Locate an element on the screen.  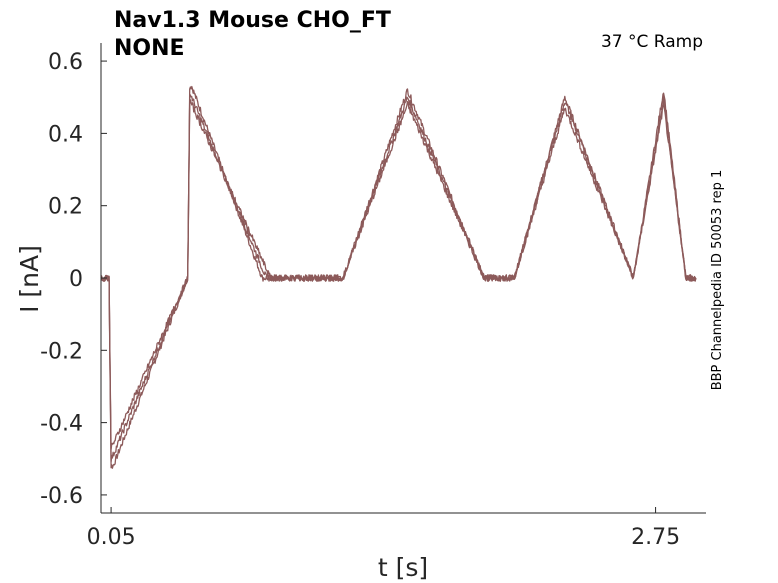
chart-title-line2: NONE is located at coordinates (149, 48).